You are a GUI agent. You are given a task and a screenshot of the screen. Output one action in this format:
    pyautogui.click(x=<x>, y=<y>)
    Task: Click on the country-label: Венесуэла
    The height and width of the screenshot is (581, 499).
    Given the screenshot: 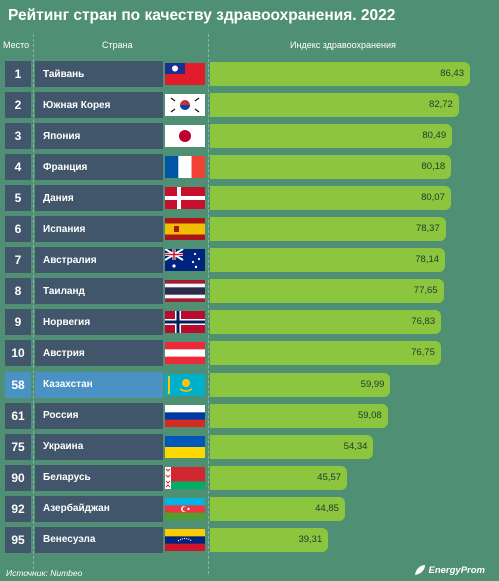 What is the action you would take?
    pyautogui.click(x=99, y=539)
    